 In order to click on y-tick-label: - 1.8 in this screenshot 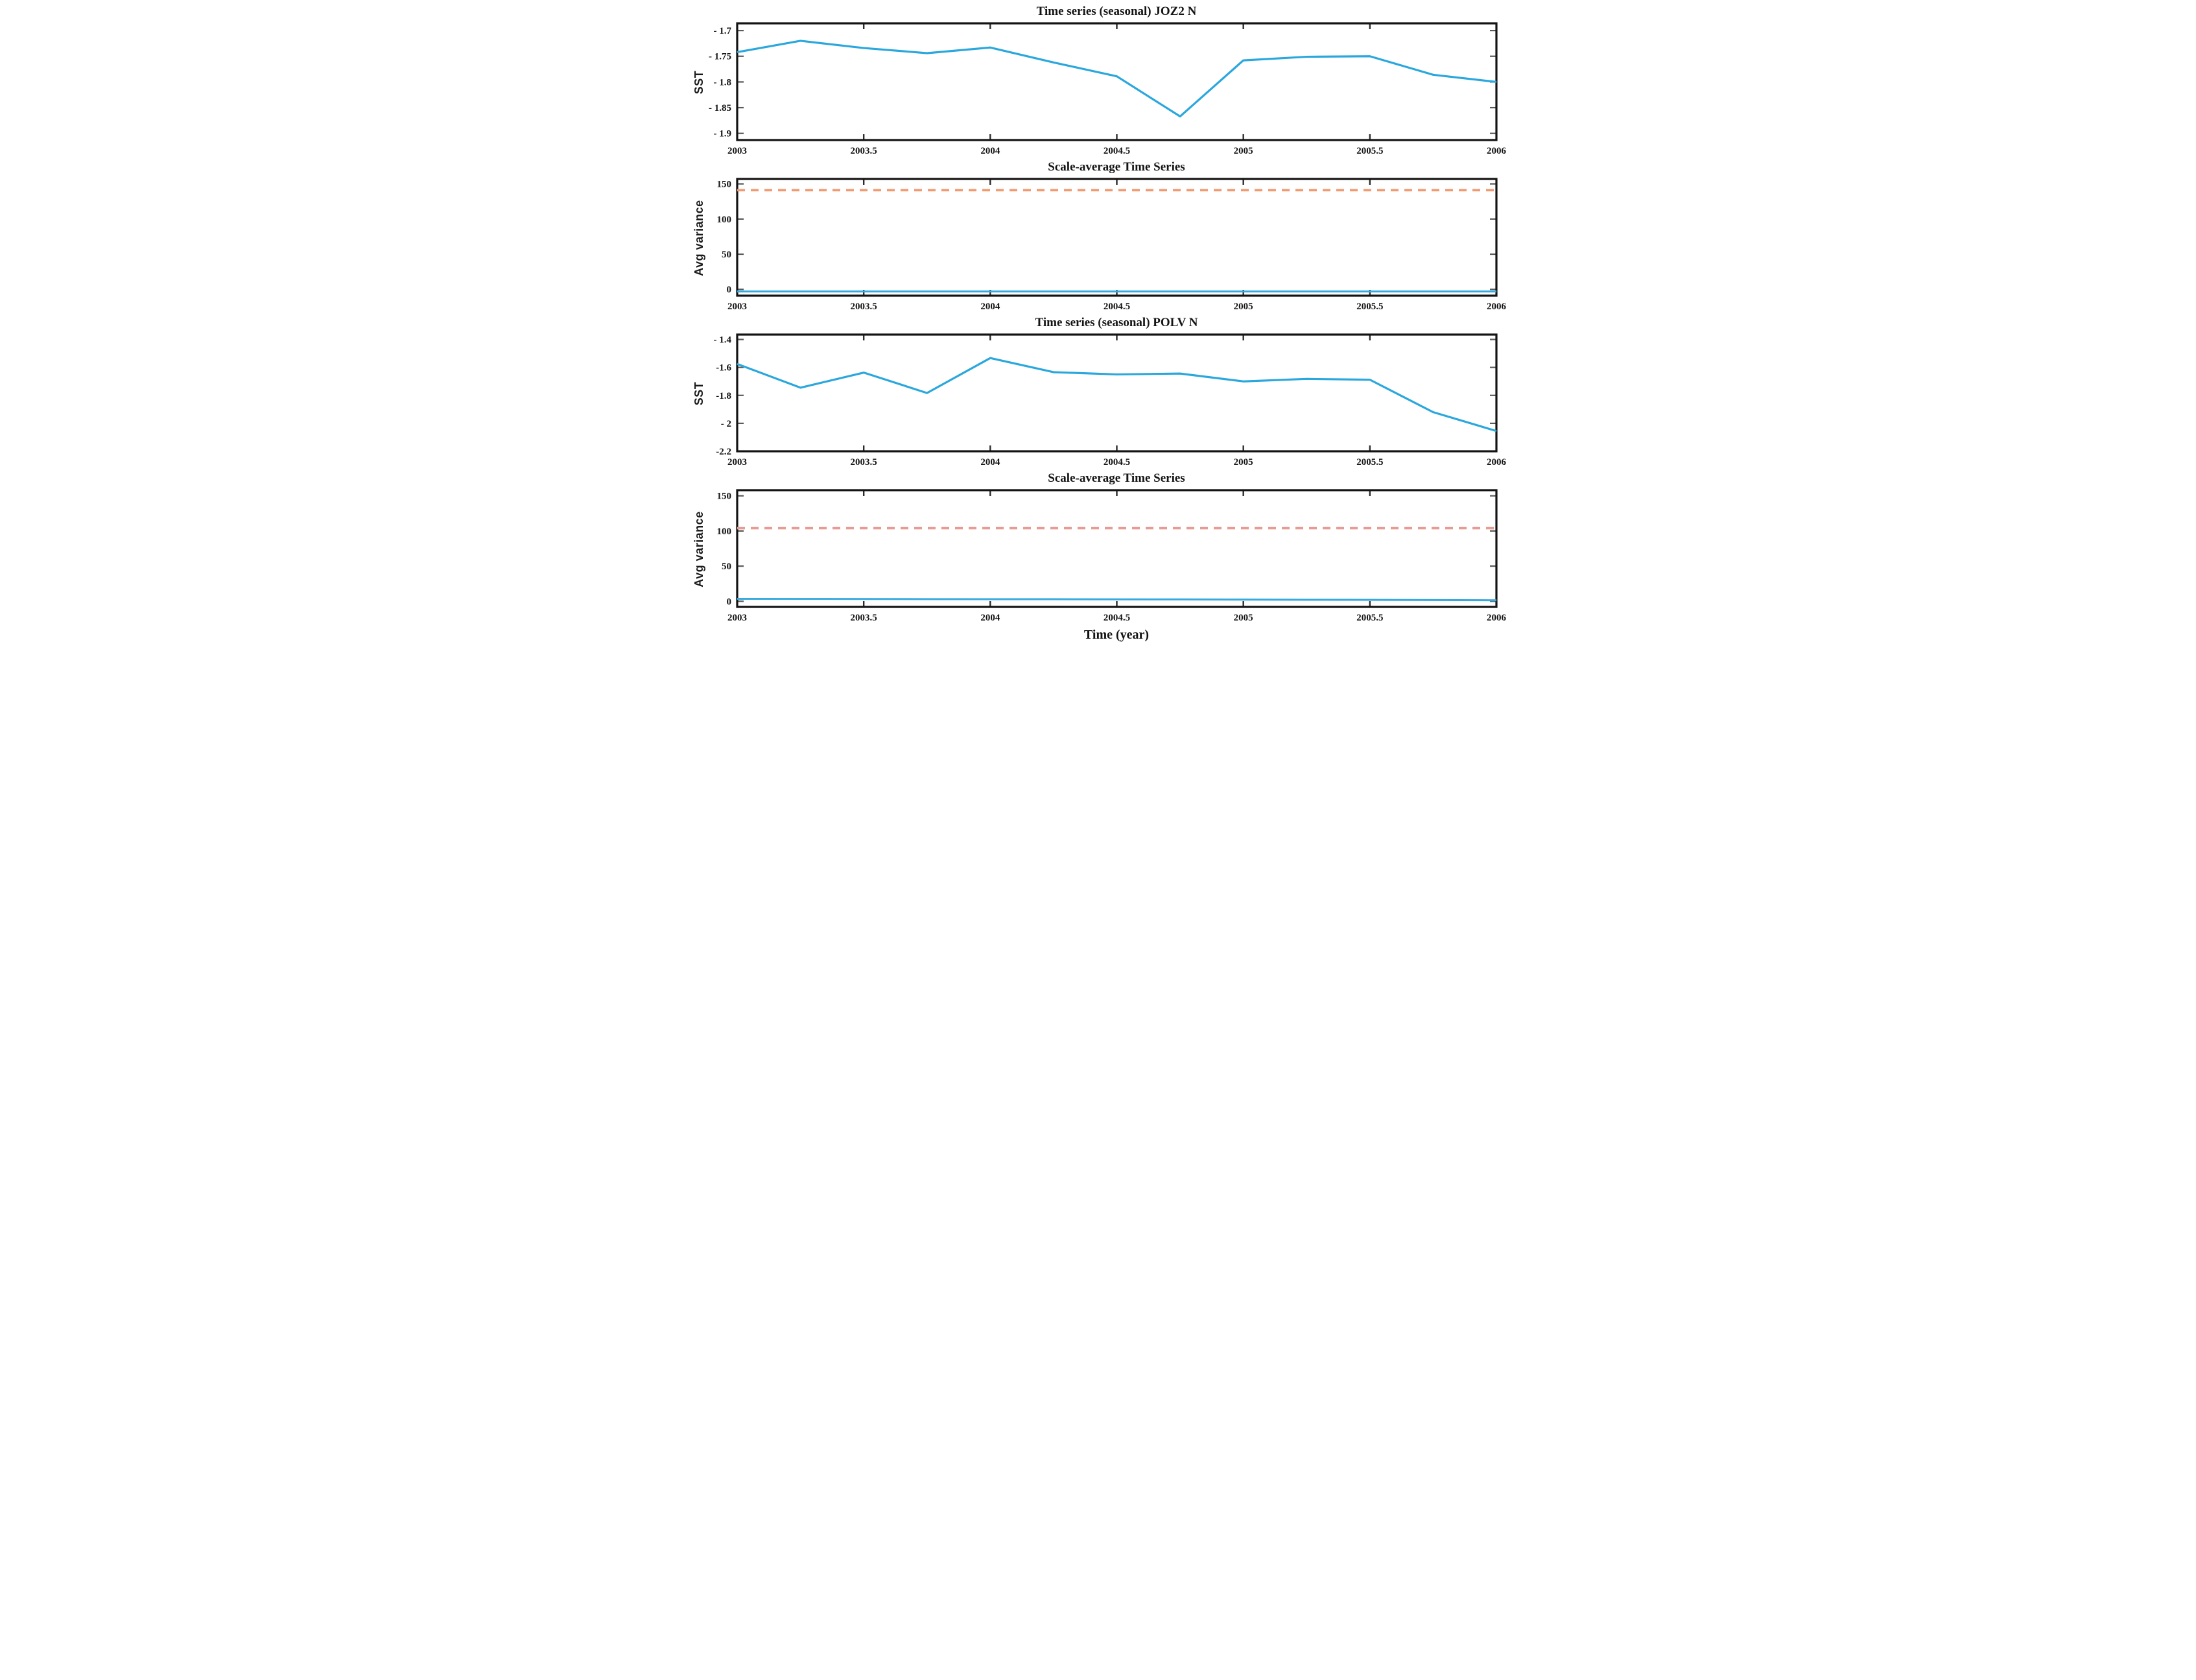, I will do `click(722, 82)`.